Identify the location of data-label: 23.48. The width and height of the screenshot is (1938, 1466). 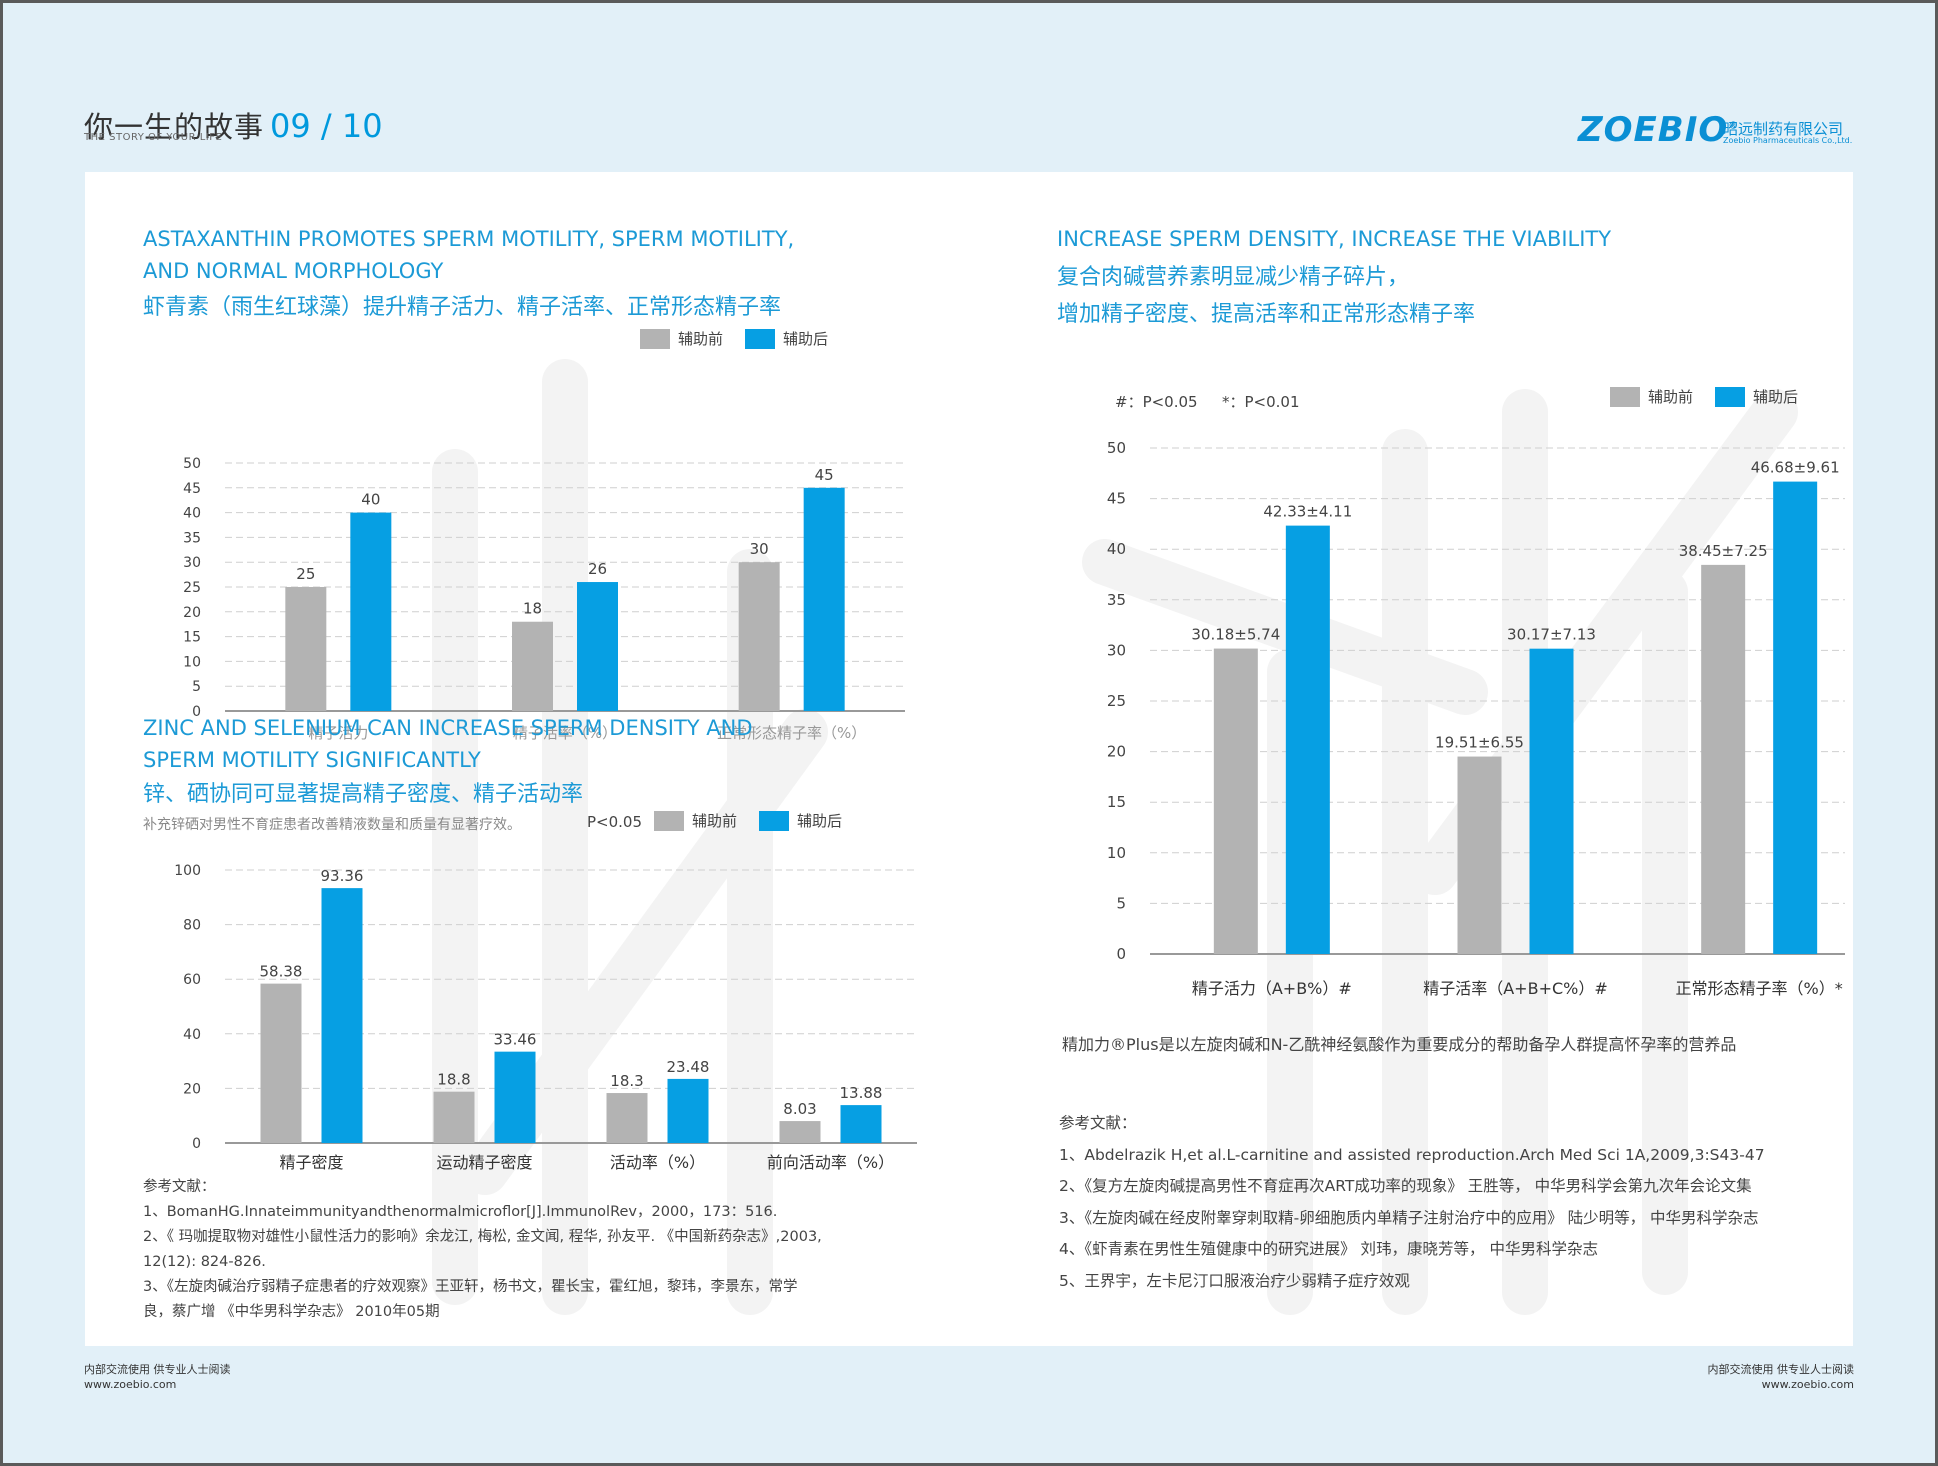
(688, 1067).